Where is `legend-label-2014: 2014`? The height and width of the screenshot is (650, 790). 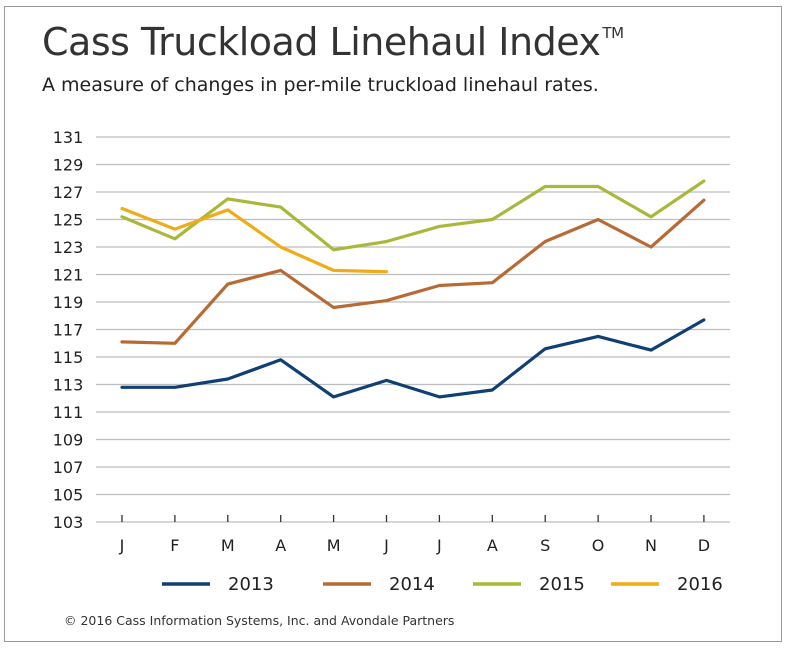 legend-label-2014: 2014 is located at coordinates (412, 584).